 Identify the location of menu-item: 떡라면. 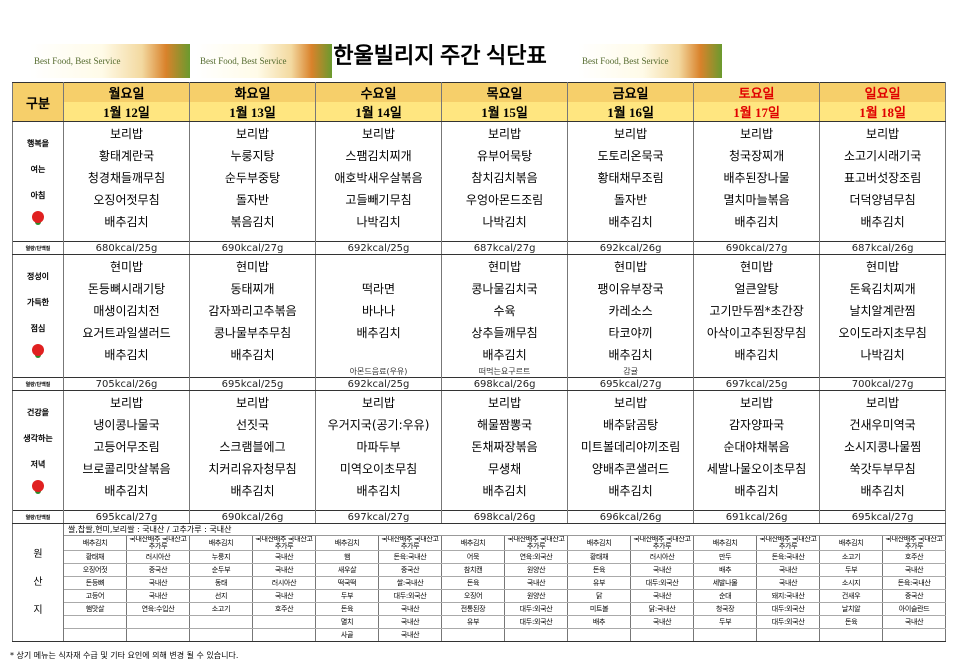
(379, 288).